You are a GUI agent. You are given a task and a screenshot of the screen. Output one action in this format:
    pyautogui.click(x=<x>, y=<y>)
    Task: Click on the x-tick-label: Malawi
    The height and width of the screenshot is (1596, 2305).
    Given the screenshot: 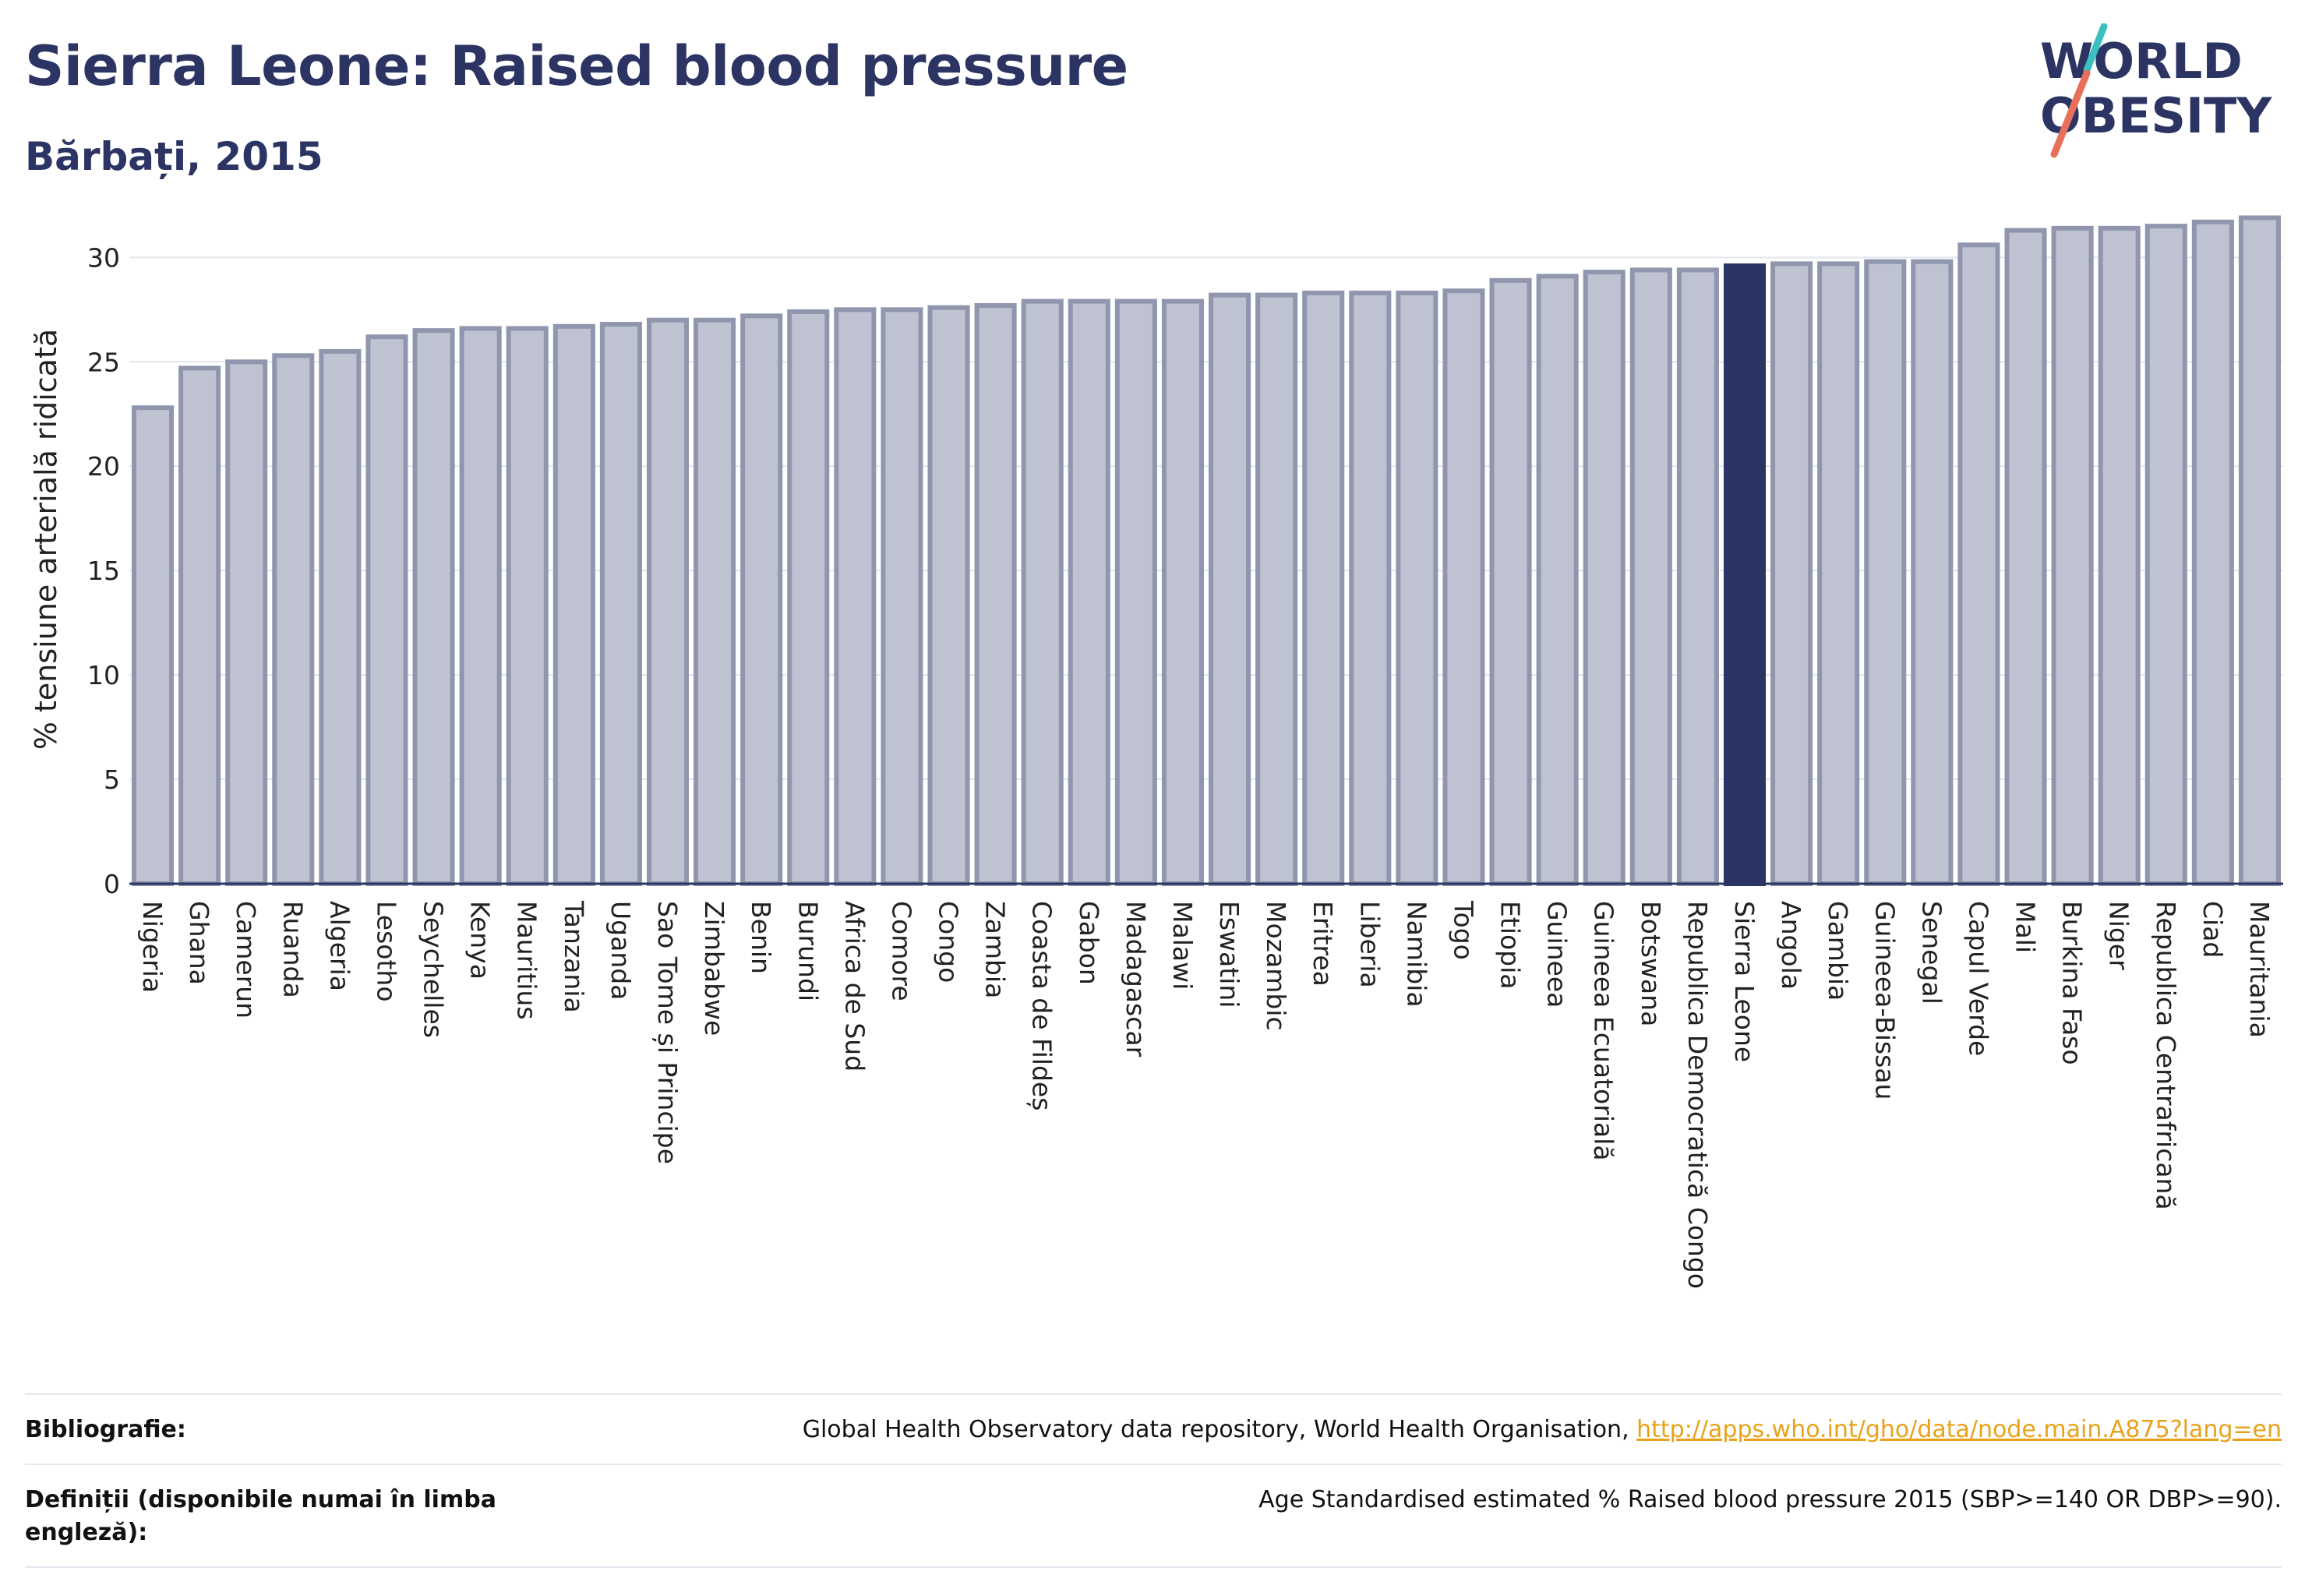 What is the action you would take?
    pyautogui.click(x=1182, y=945)
    